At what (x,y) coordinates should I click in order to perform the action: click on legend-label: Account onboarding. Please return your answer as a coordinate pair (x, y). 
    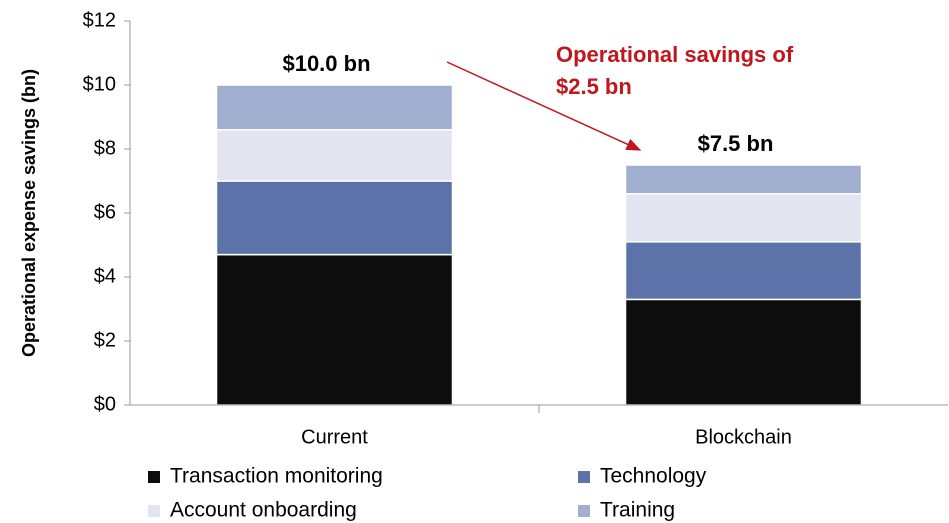
    Looking at the image, I should click on (263, 510).